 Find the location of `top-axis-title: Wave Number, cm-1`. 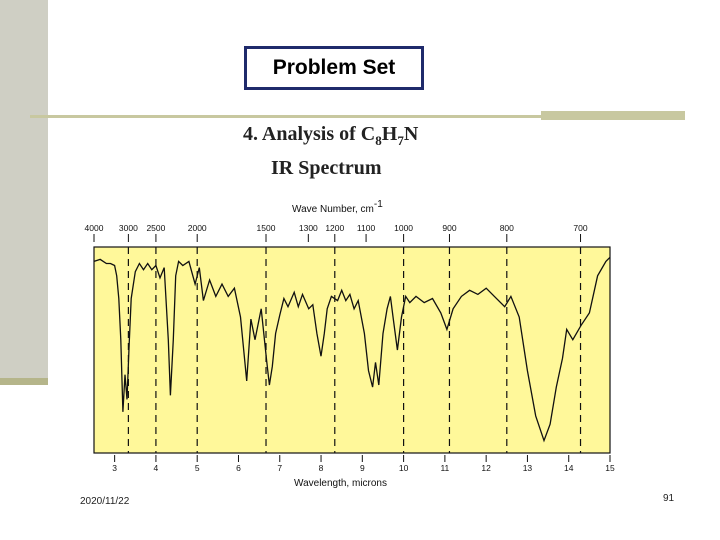

top-axis-title: Wave Number, cm-1 is located at coordinates (337, 207).